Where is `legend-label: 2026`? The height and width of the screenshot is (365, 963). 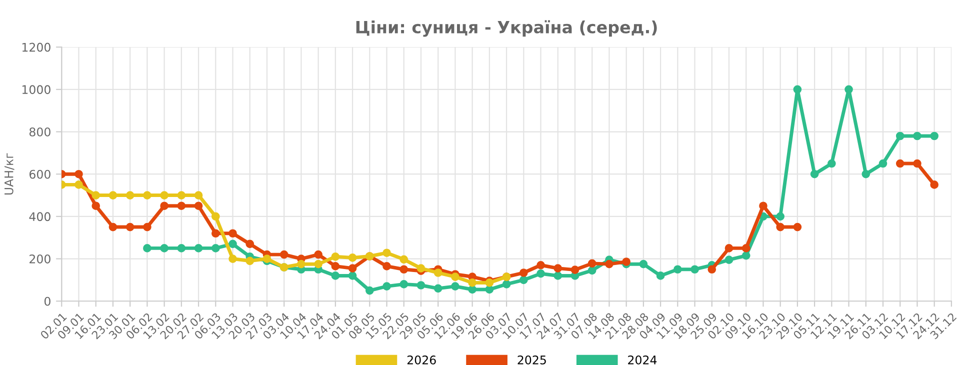 legend-label: 2026 is located at coordinates (421, 360).